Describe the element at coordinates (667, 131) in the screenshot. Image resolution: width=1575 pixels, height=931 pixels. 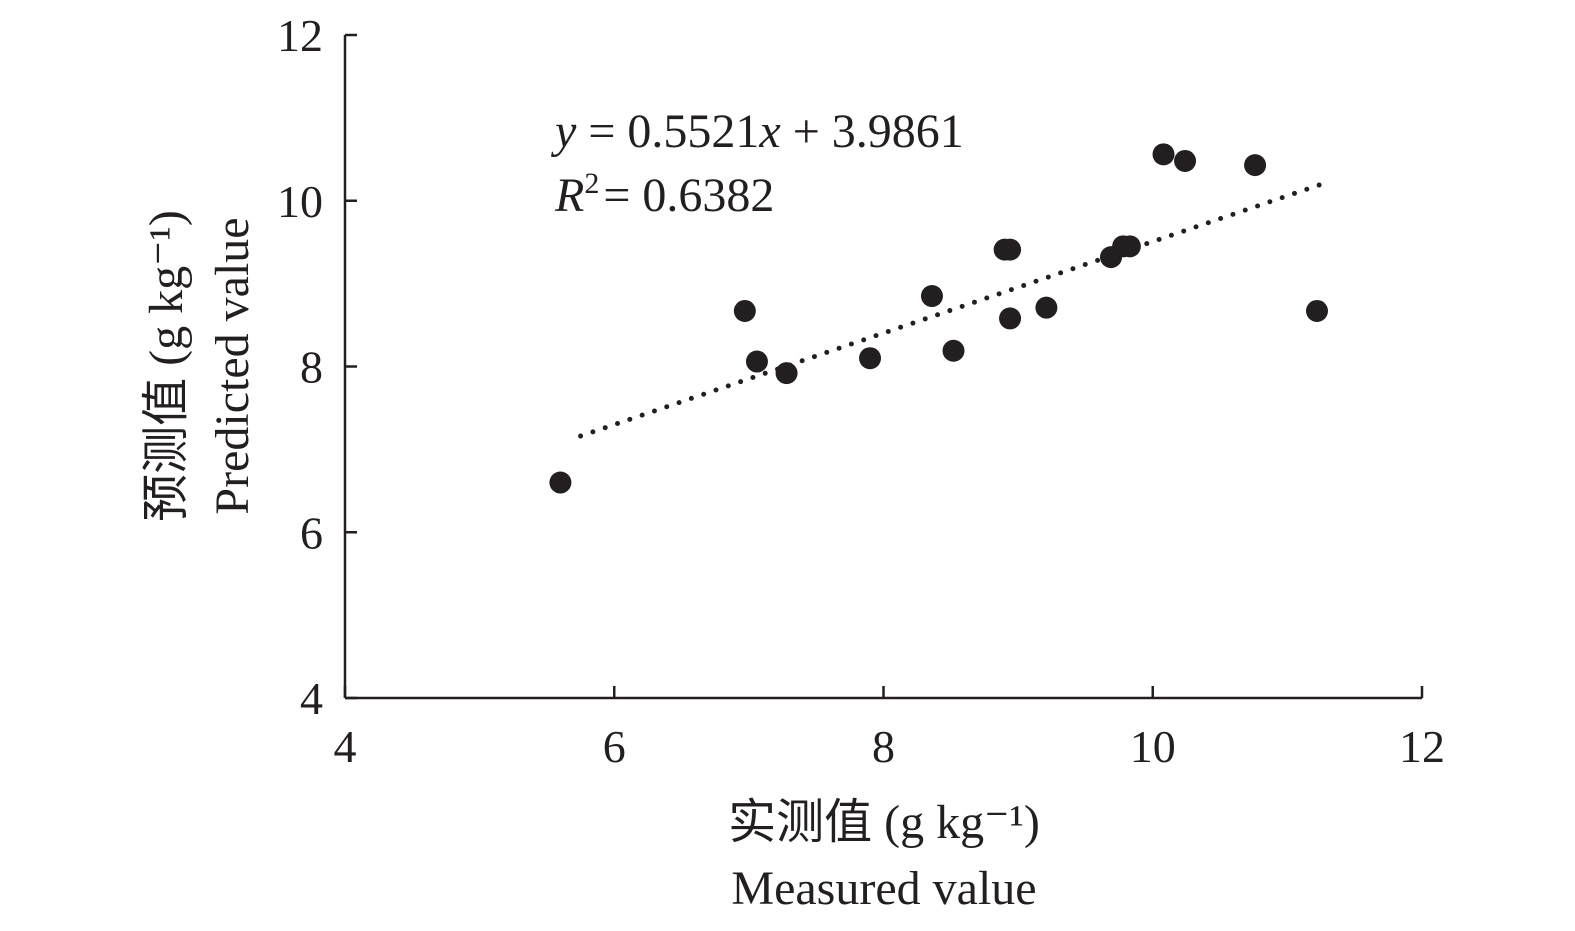
I see `equation-mid: = 0.5521` at that location.